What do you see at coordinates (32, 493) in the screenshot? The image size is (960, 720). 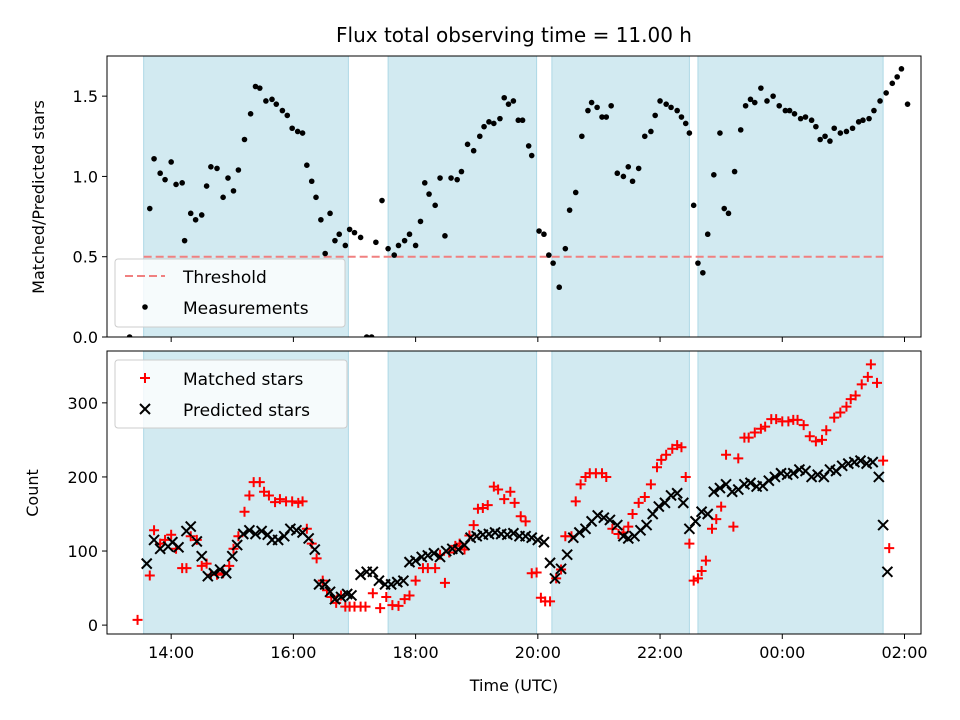 I see `bottom-y-axis-label: Count` at bounding box center [32, 493].